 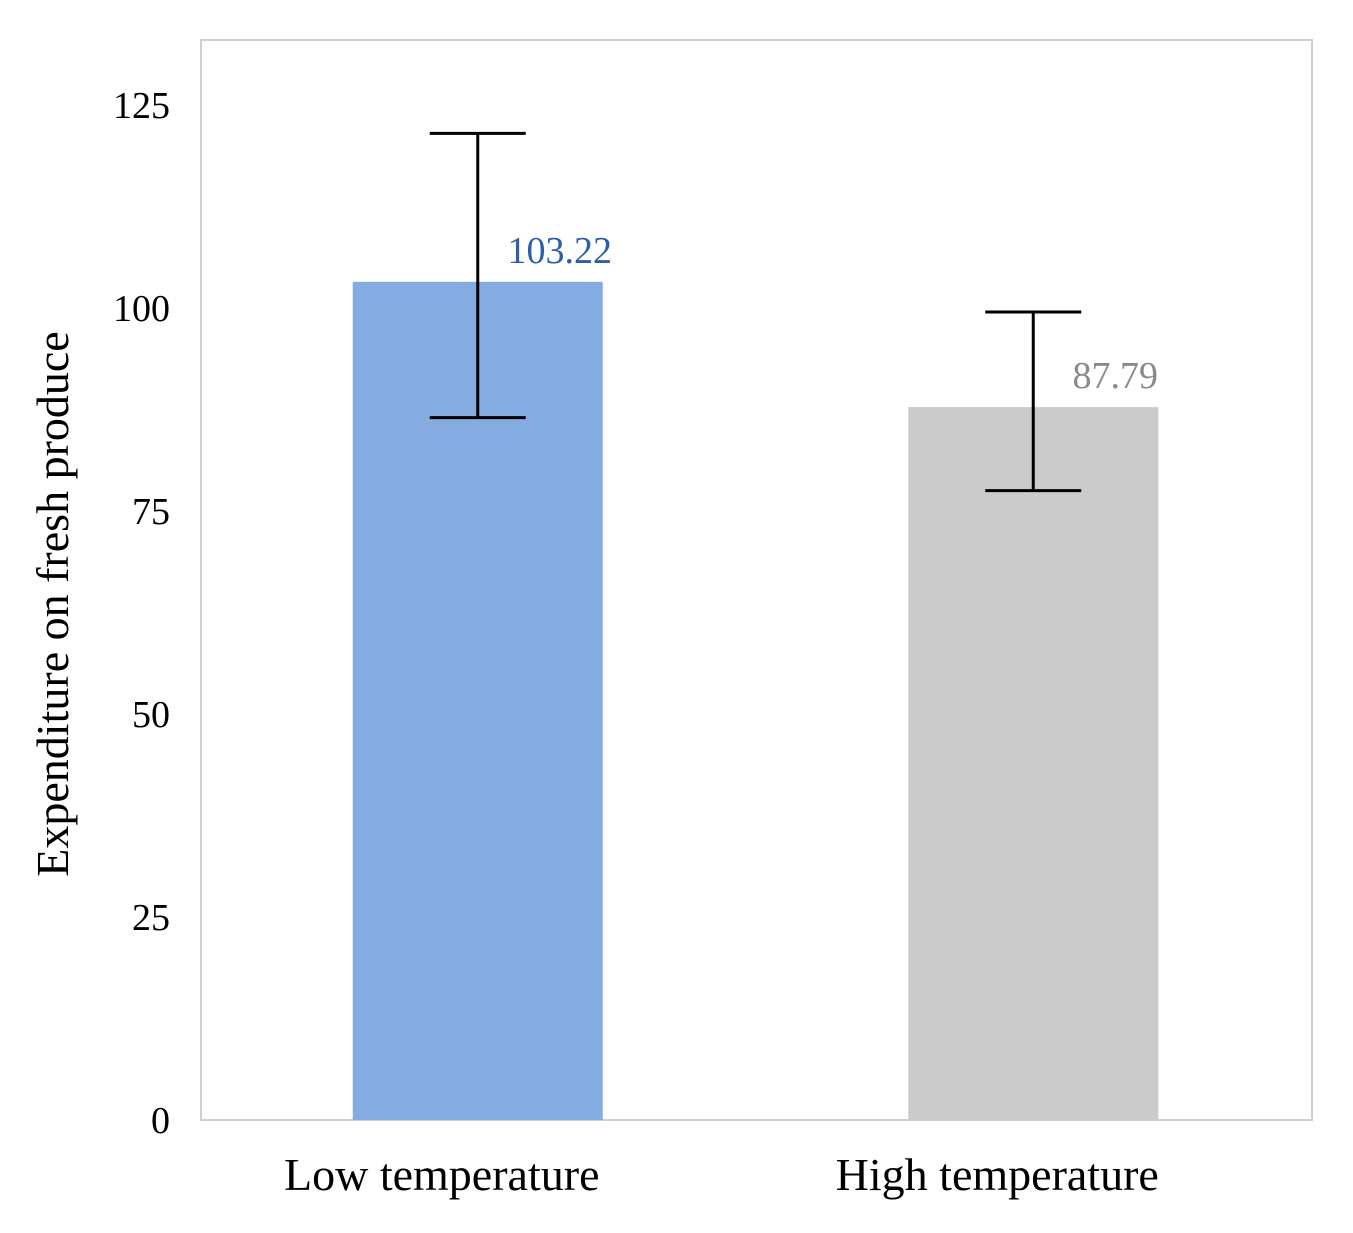 What do you see at coordinates (141, 613) in the screenshot?
I see `y-axis-ticks: 0 25 50 75 100 125` at bounding box center [141, 613].